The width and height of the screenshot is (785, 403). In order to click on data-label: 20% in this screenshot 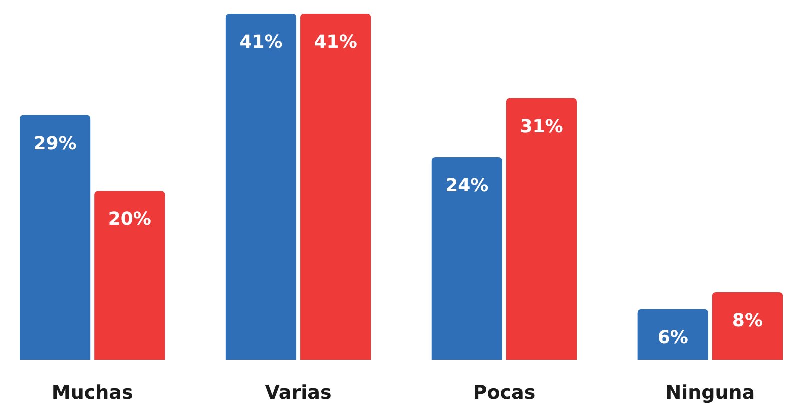, I will do `click(130, 219)`.